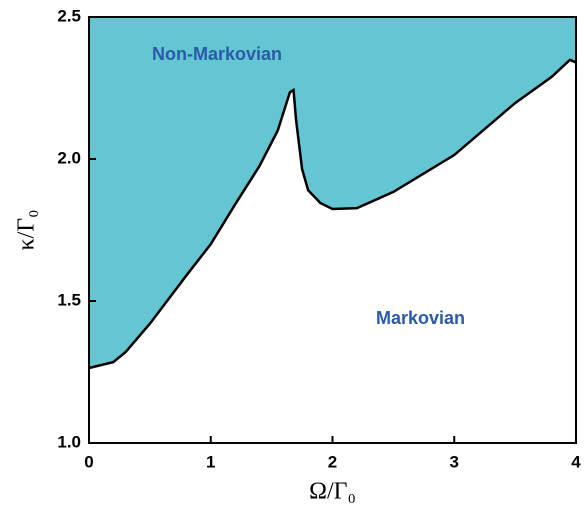 The height and width of the screenshot is (513, 584). Describe the element at coordinates (69, 15) in the screenshot. I see `y-tick-label: 2.5` at that location.